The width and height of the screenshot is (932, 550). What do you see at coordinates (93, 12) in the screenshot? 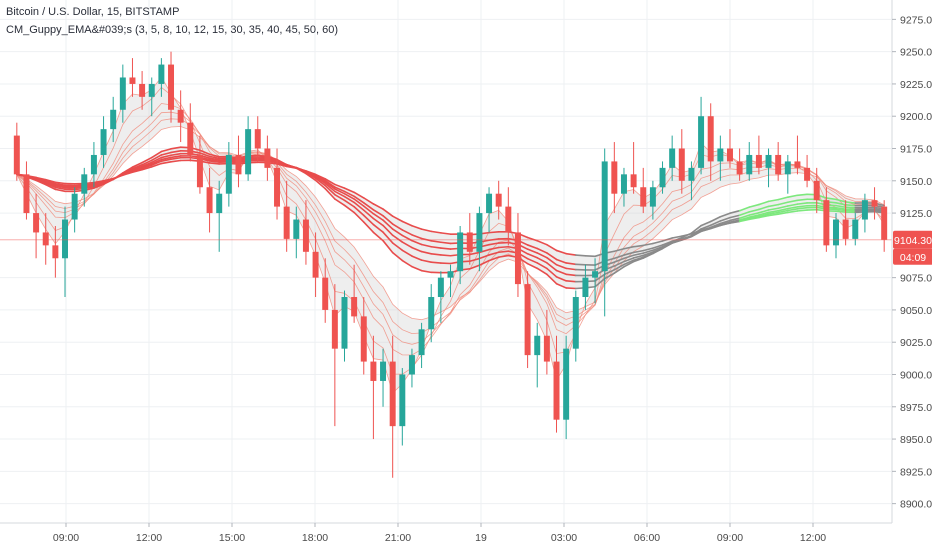
I see `symbol-legend: Bitcoin / U.S. Dollar, 15, BITSTAMP` at bounding box center [93, 12].